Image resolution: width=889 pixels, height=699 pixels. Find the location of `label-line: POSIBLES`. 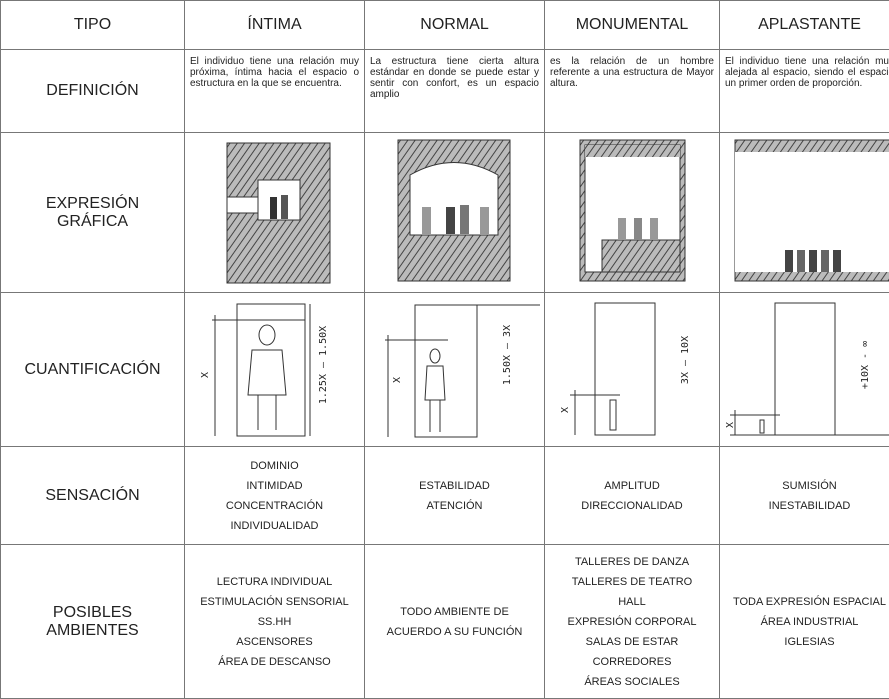

label-line: POSIBLES is located at coordinates (92, 612).